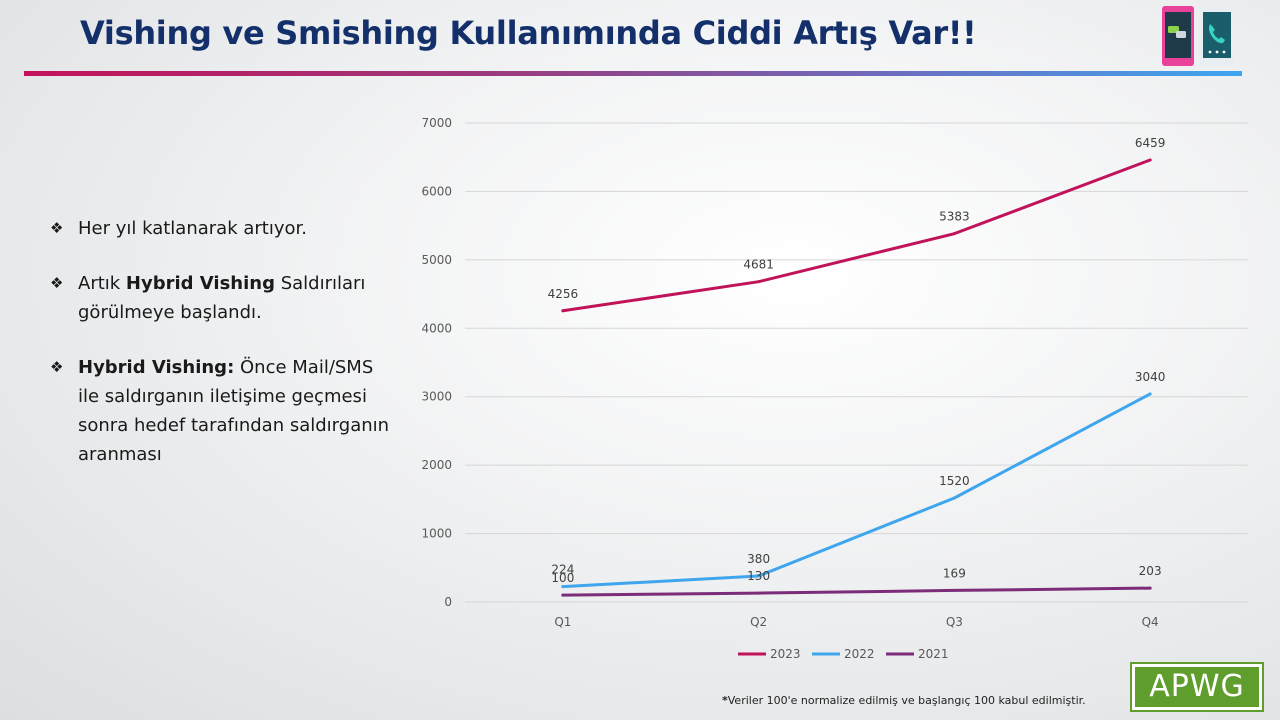 This screenshot has height=720, width=1280. What do you see at coordinates (563, 294) in the screenshot?
I see `data-label: 4256` at bounding box center [563, 294].